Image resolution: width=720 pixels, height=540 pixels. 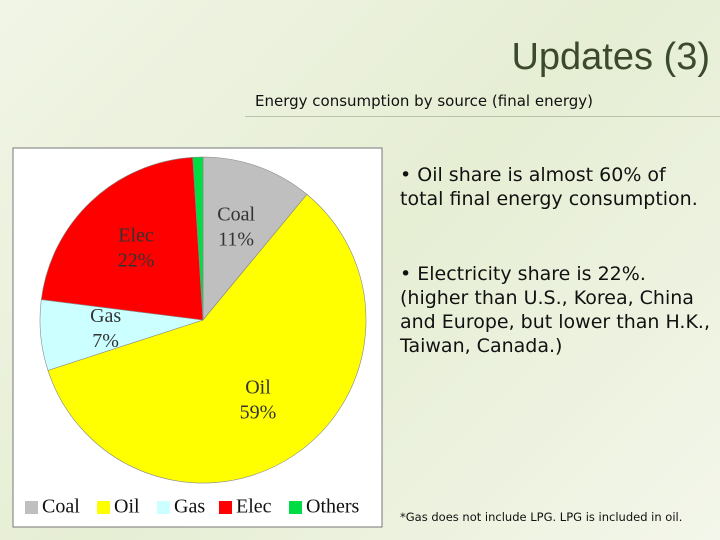 What do you see at coordinates (333, 507) in the screenshot?
I see `legend-label: Others` at bounding box center [333, 507].